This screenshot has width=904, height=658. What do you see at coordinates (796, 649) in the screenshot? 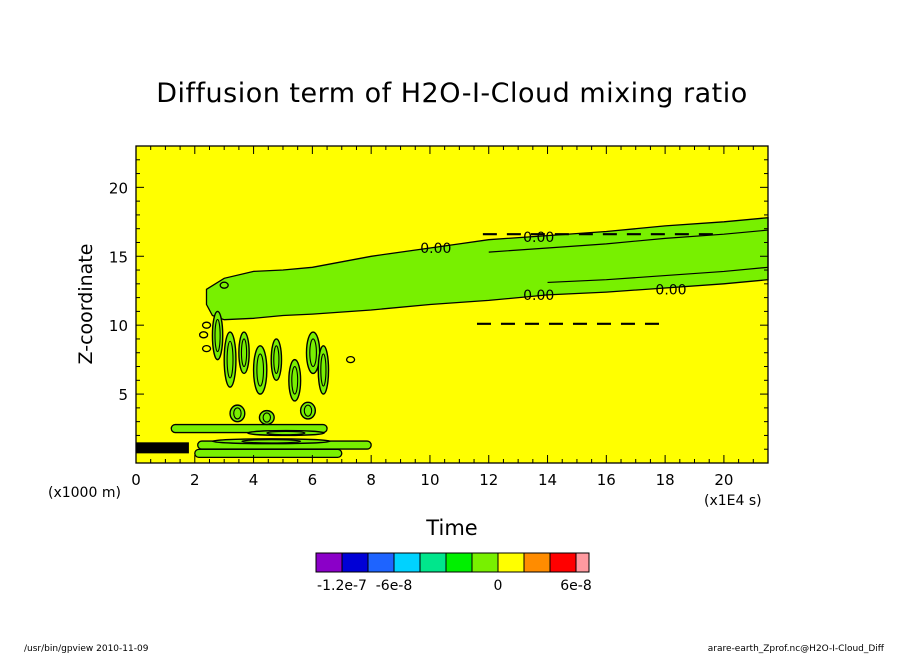
I see `footer-right: arare-earth_Zprof.nc@H2O-I-Cloud_Diff` at bounding box center [796, 649].